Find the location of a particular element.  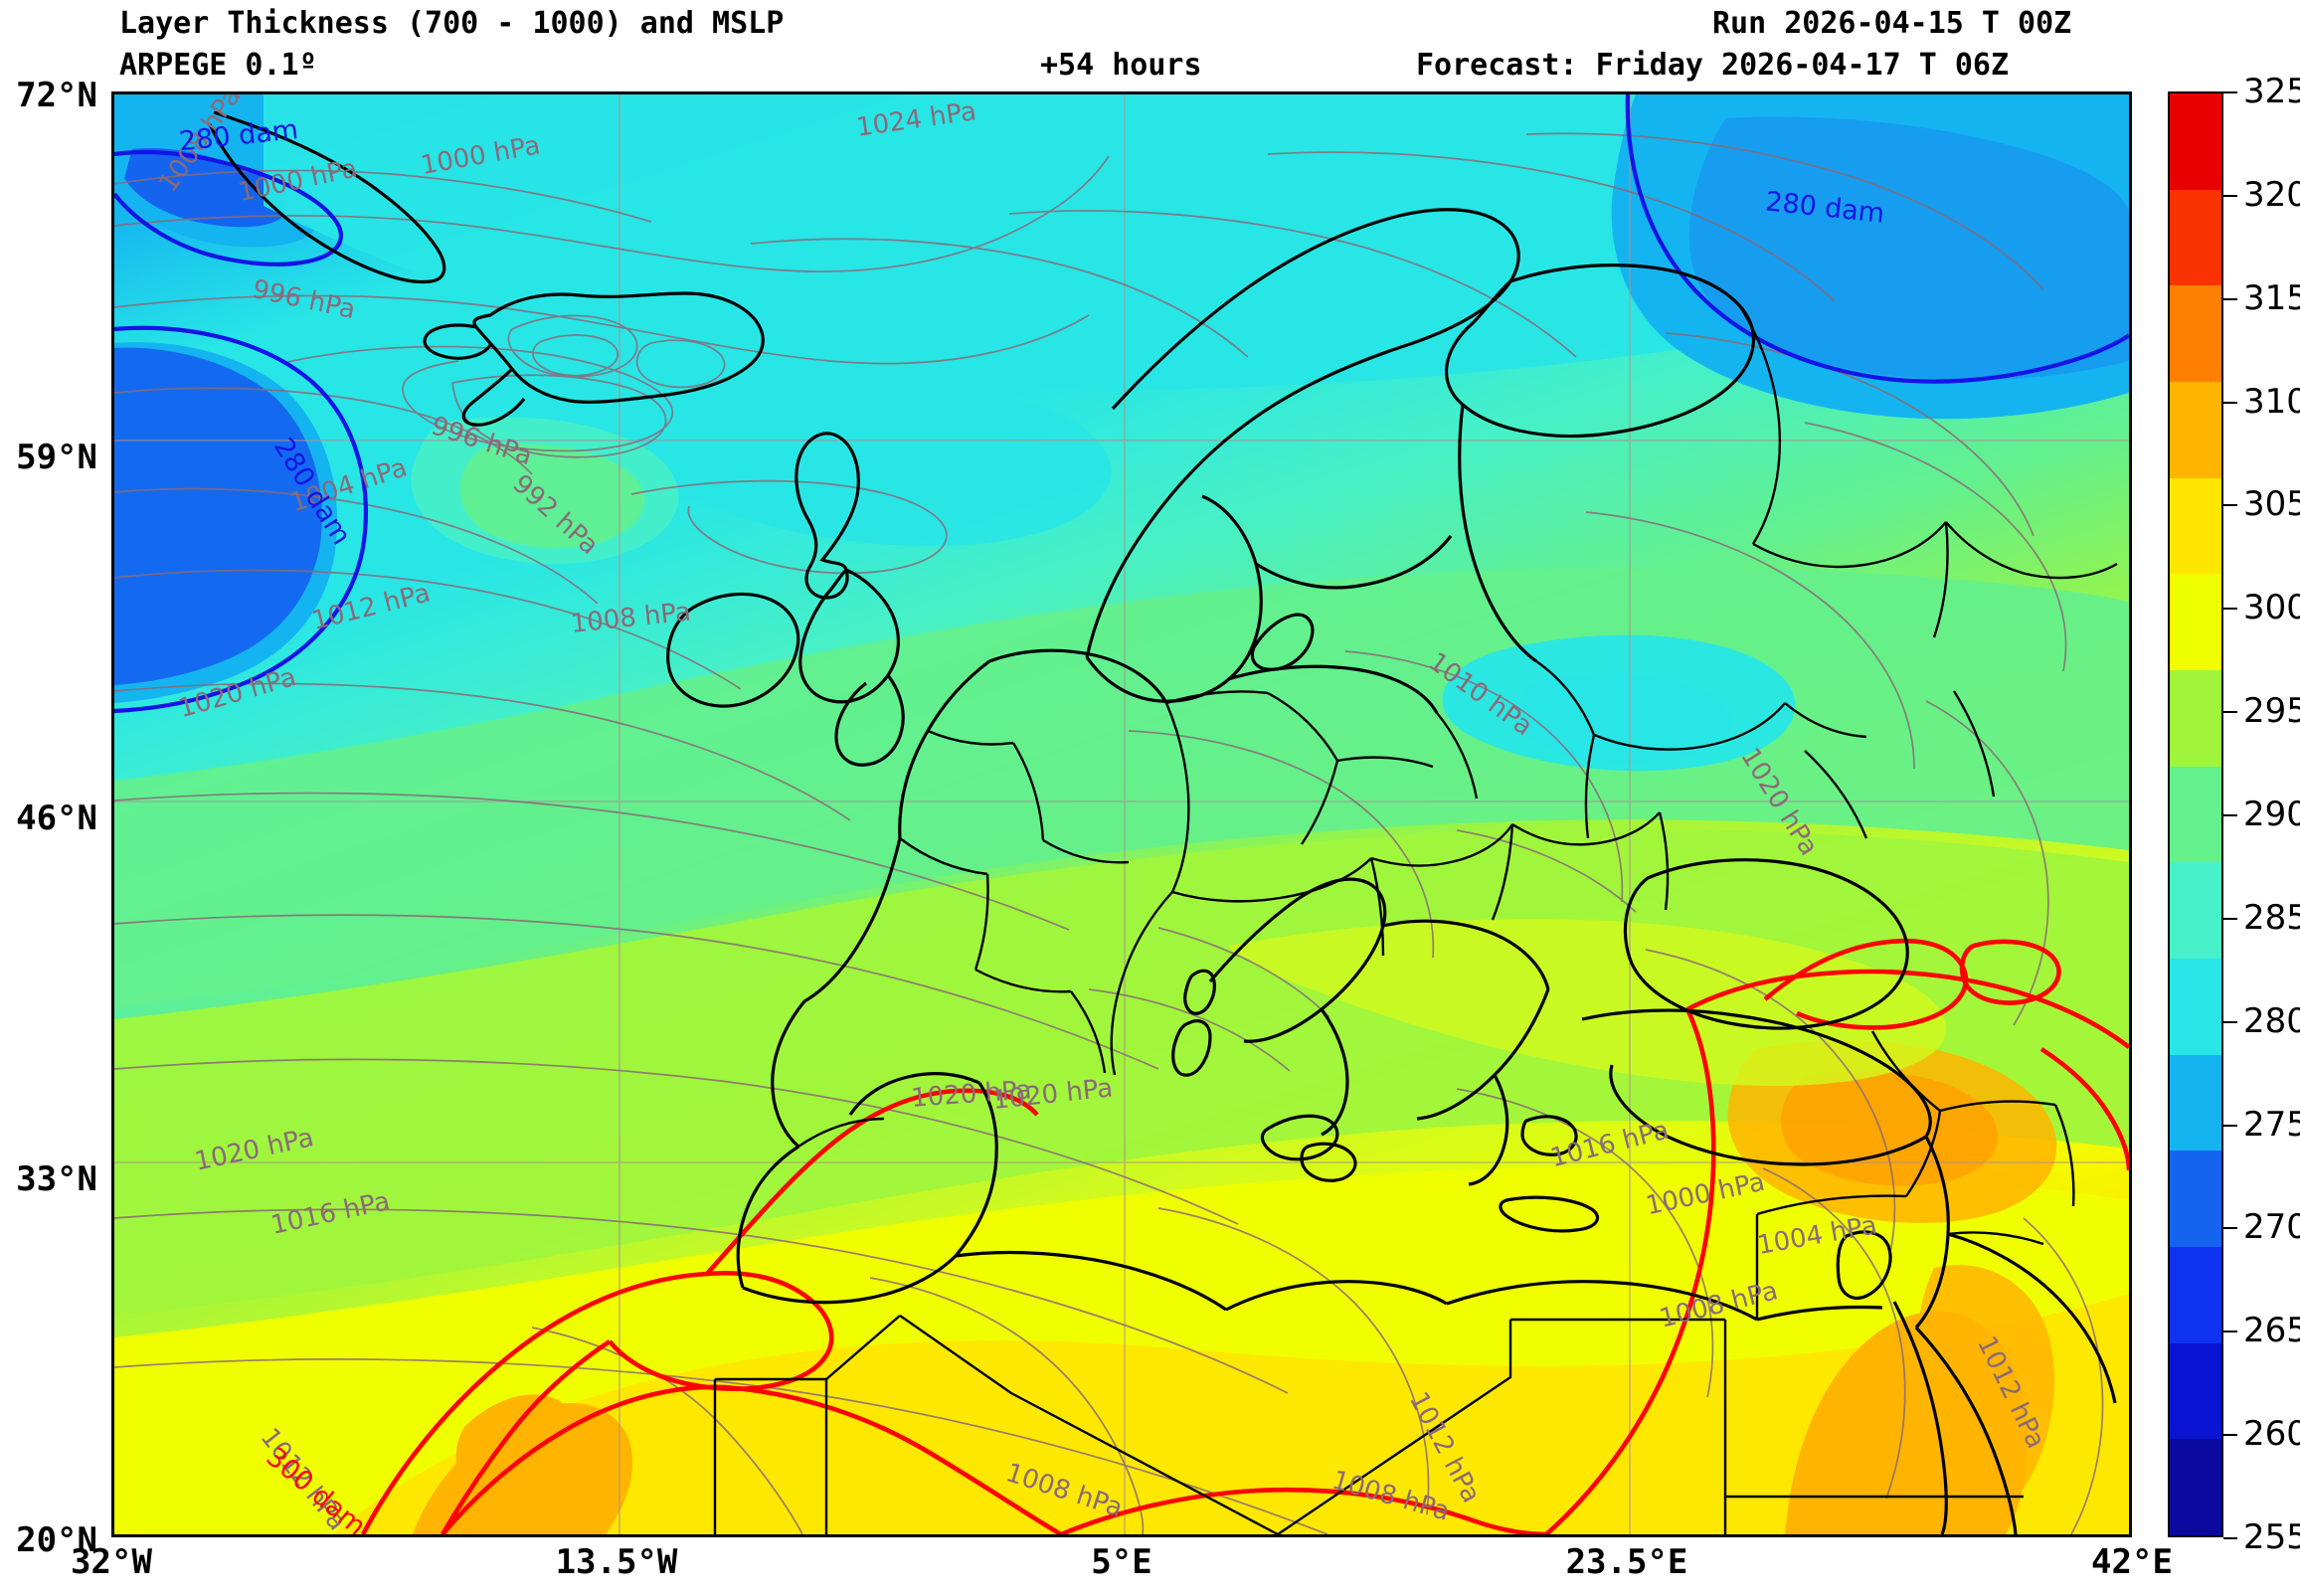

lon-tick-23_5e: 23.5°E is located at coordinates (1626, 1562).